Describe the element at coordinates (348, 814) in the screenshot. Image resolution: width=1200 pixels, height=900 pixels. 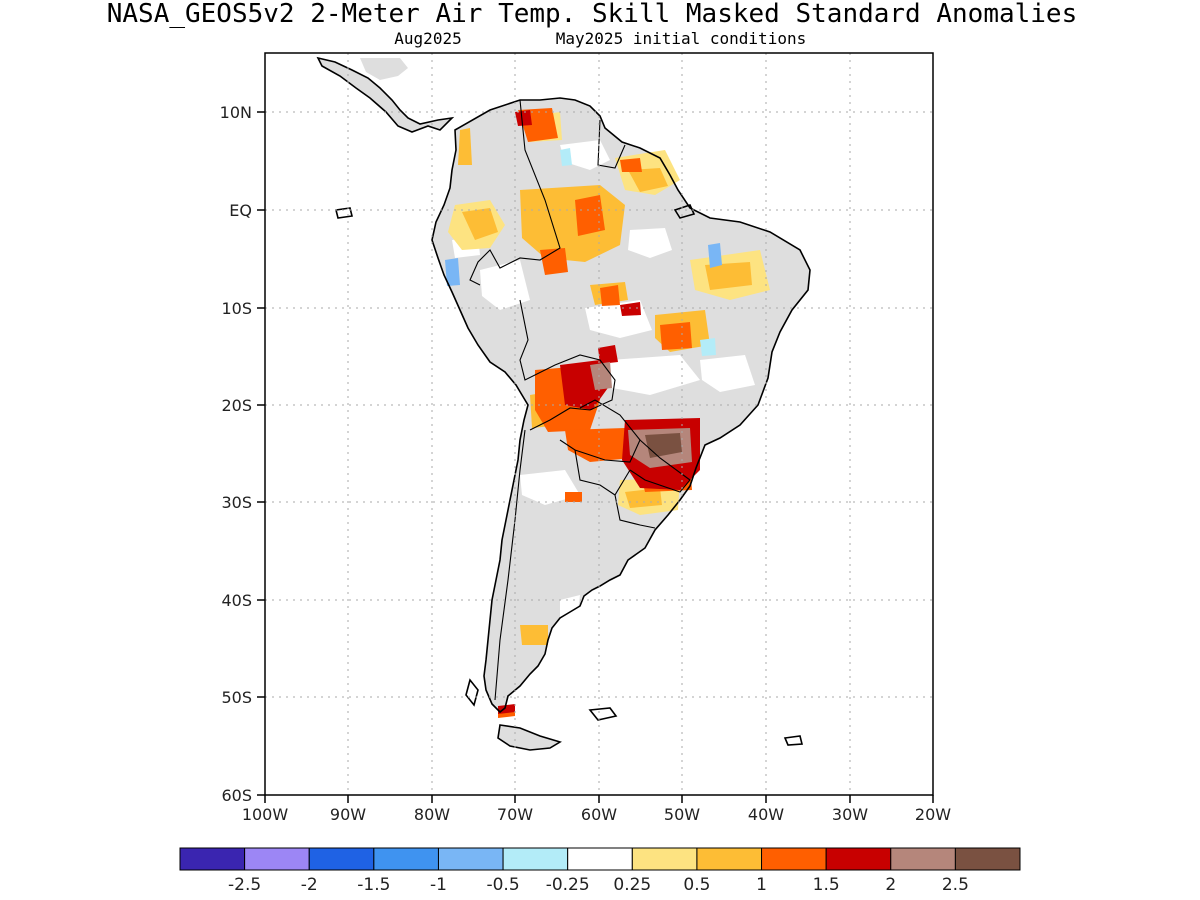
I see `lon-label-90w: 90W` at that location.